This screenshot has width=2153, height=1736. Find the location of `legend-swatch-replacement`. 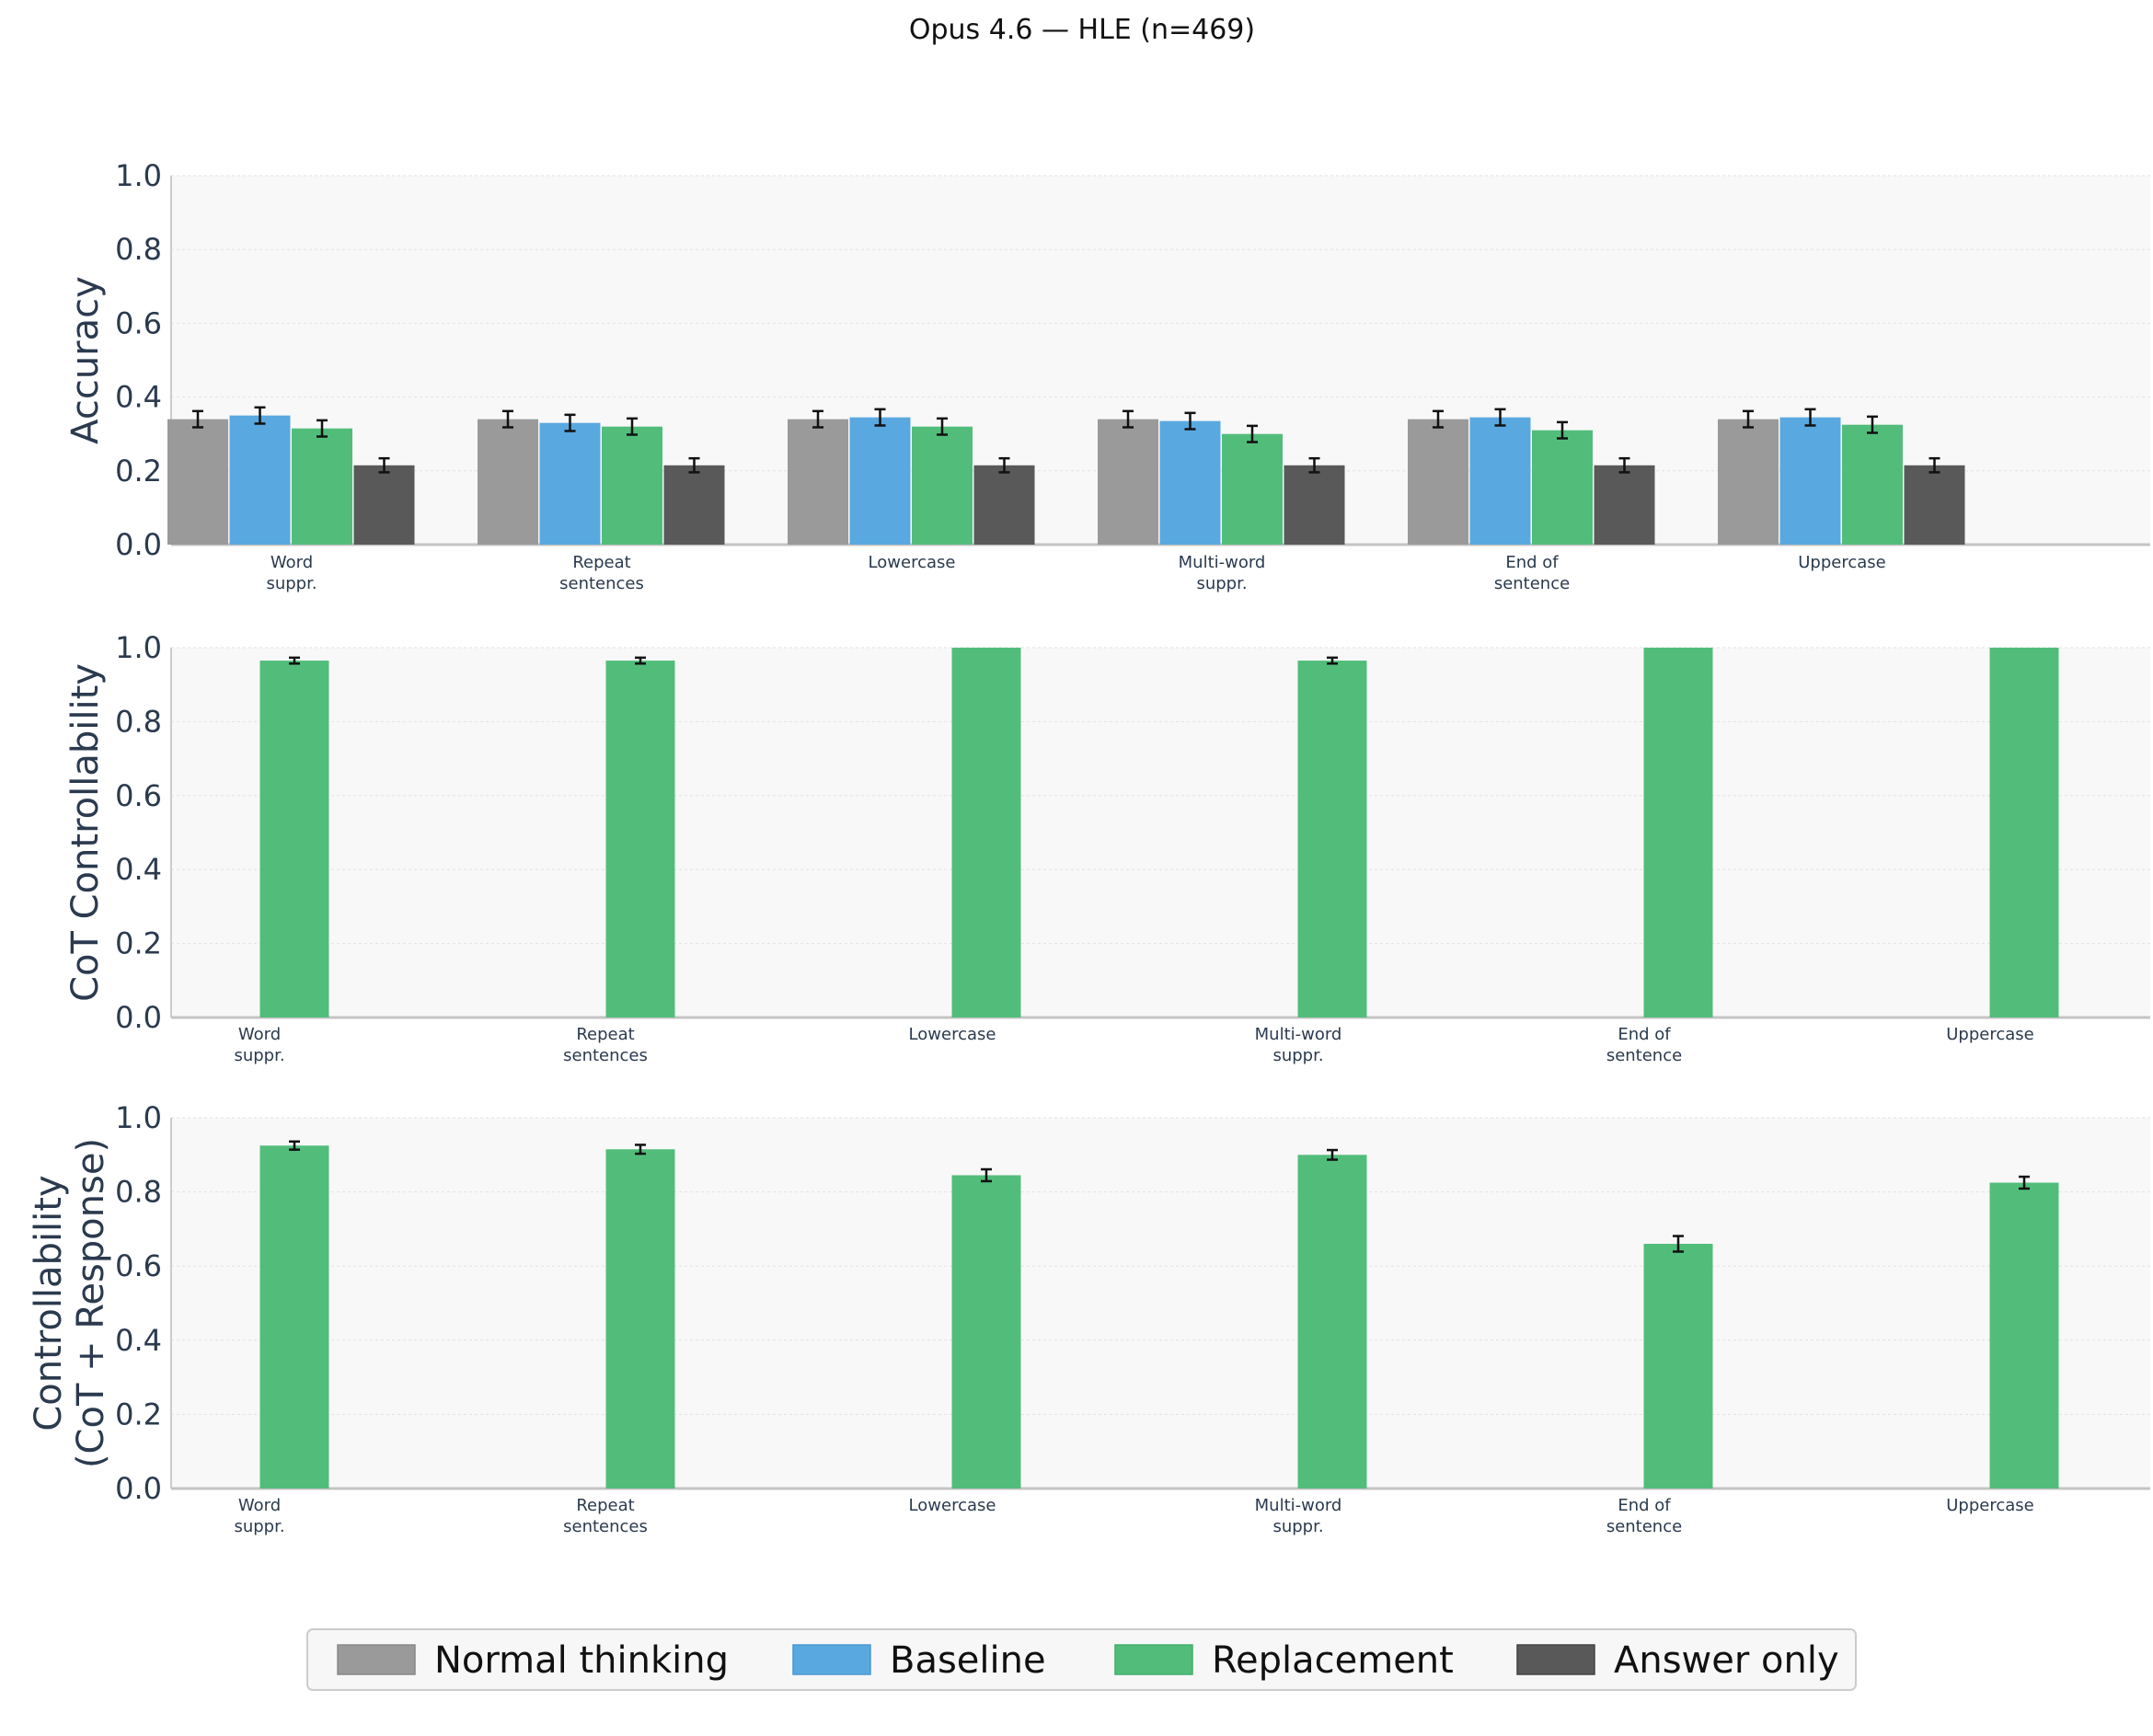

legend-swatch-replacement is located at coordinates (1153, 1660).